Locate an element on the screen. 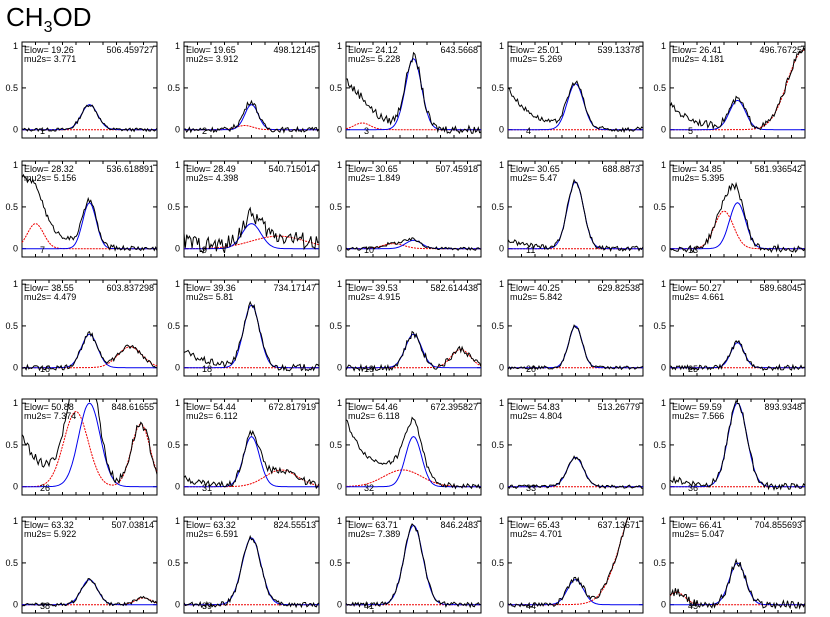 The width and height of the screenshot is (830, 617). mu2s-label: mu2s= 4.915 is located at coordinates (374, 297).